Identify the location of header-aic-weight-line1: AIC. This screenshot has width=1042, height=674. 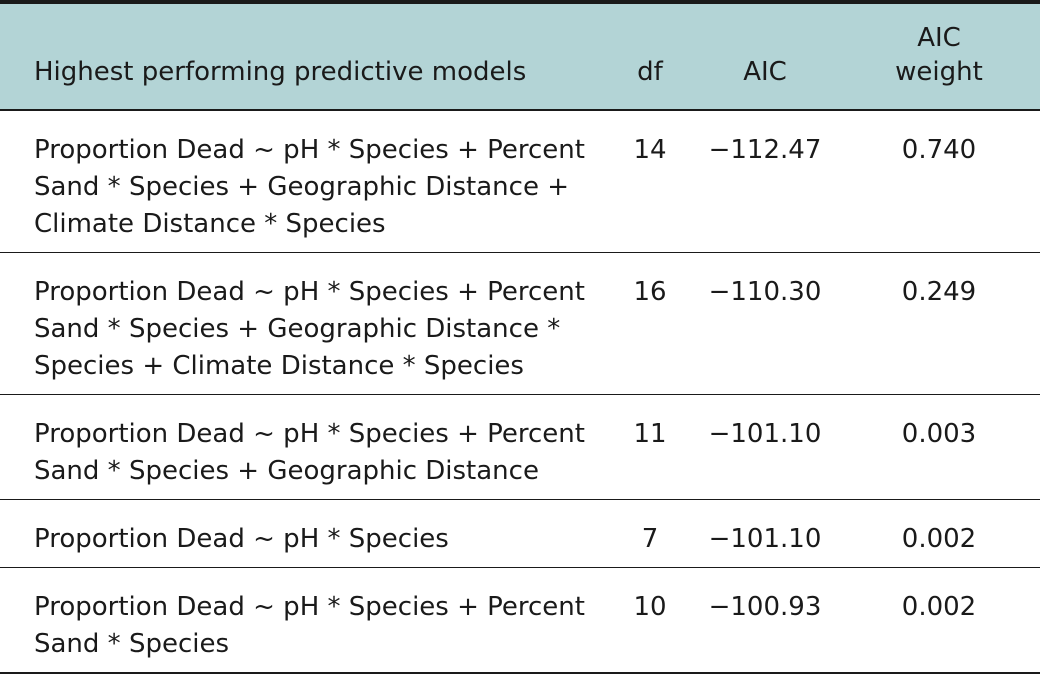
(939, 38).